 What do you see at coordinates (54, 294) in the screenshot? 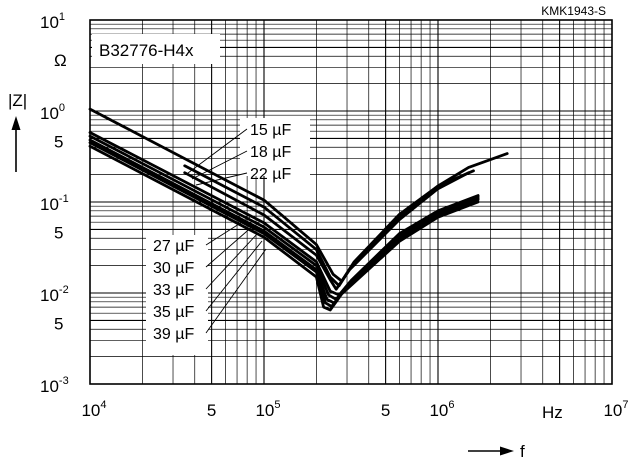
I see `y-tick-label: 10⁻²` at bounding box center [54, 294].